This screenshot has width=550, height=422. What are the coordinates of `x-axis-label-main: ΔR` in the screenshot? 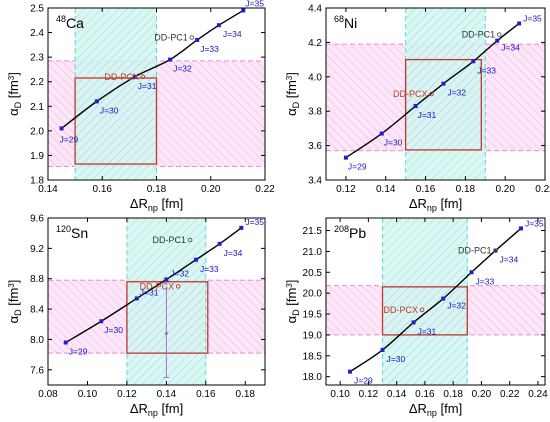 It's located at (139, 203).